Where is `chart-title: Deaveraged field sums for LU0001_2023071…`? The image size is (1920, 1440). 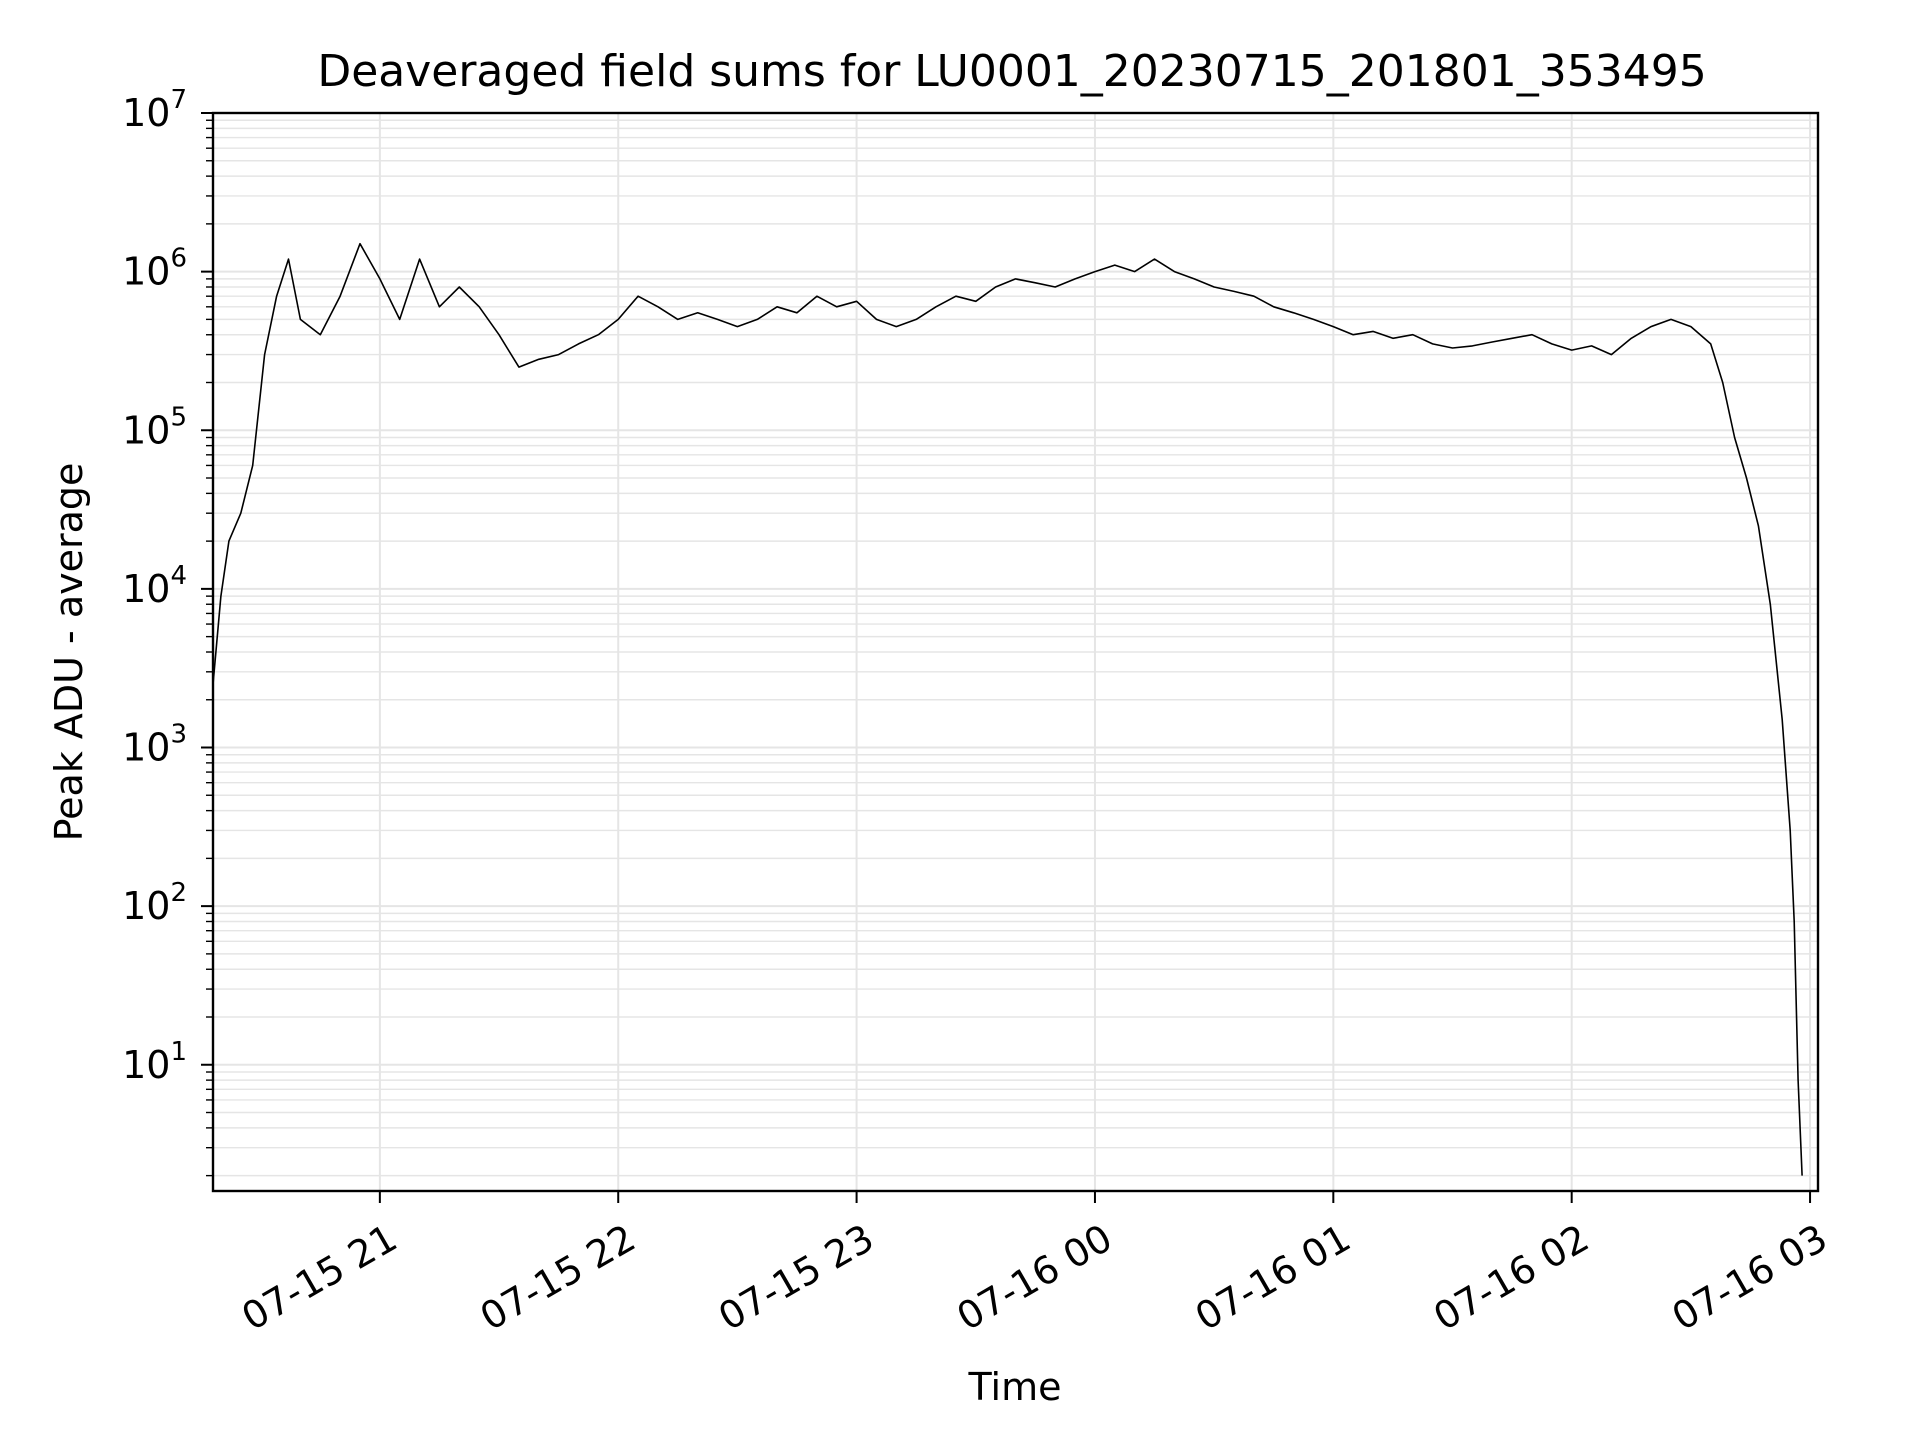
chart-title: Deaveraged field sums for LU0001_2023071… is located at coordinates (1011, 71).